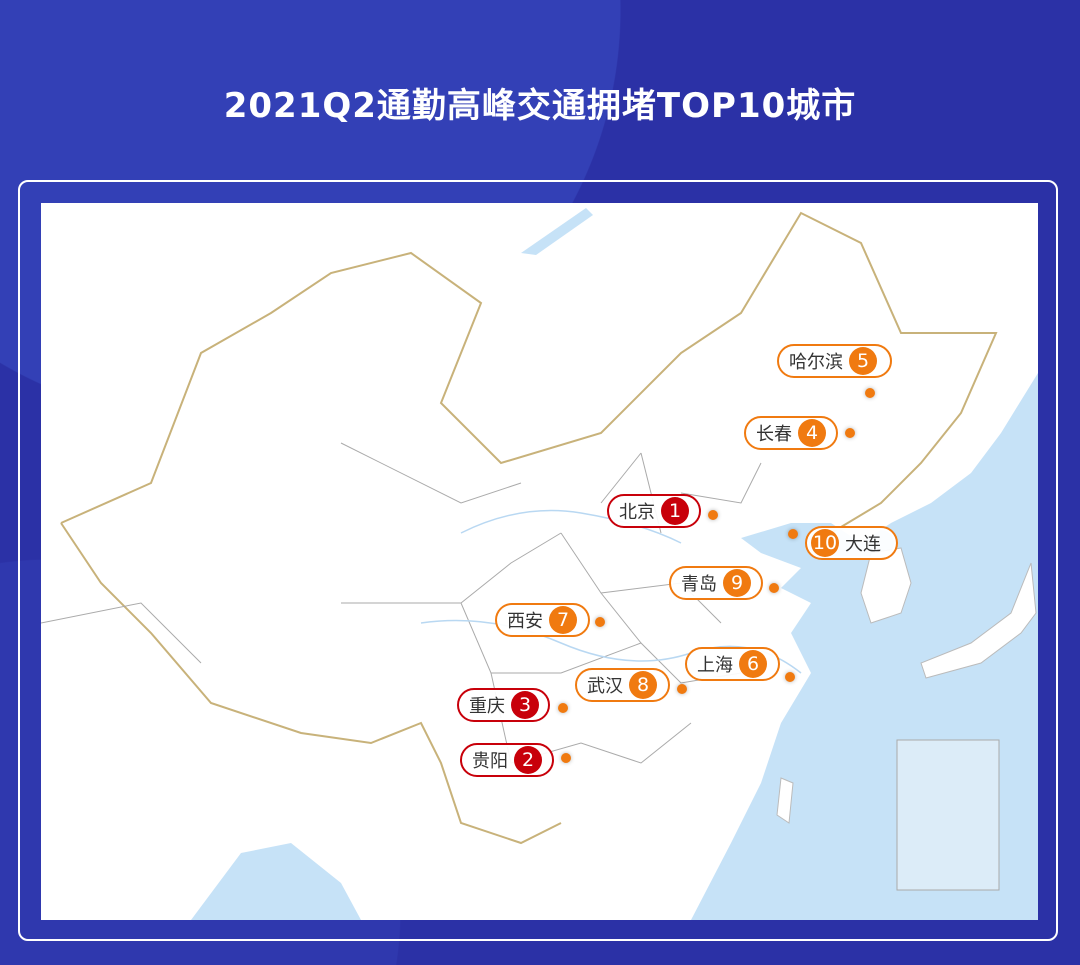  What do you see at coordinates (563, 620) in the screenshot?
I see `rank-badge: 7` at bounding box center [563, 620].